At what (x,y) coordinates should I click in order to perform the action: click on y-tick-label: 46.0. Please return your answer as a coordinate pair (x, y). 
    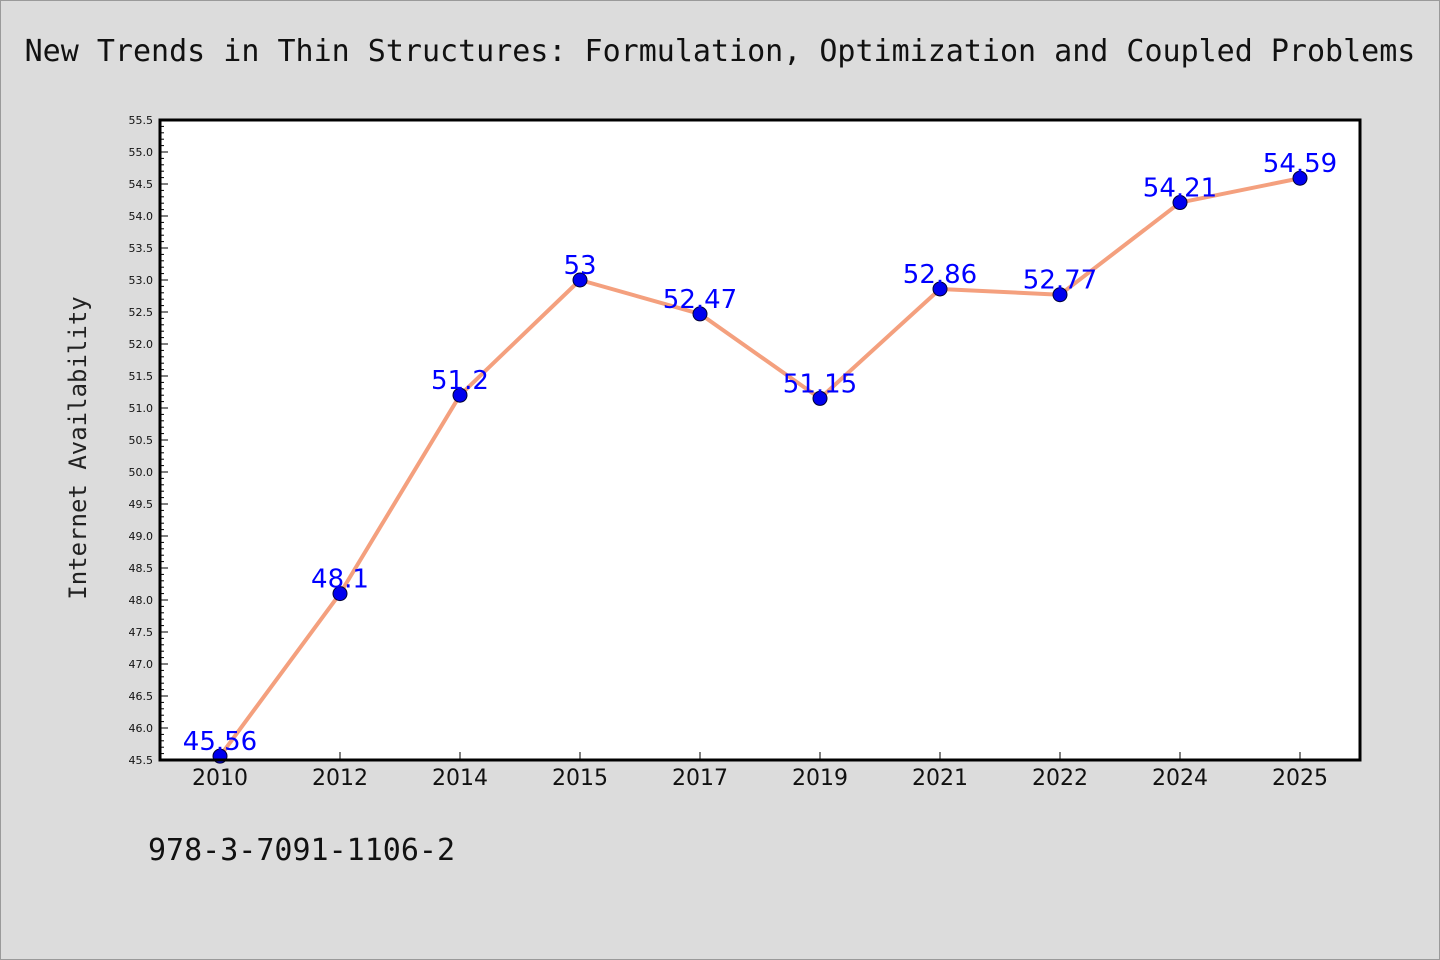
    Looking at the image, I should click on (141, 728).